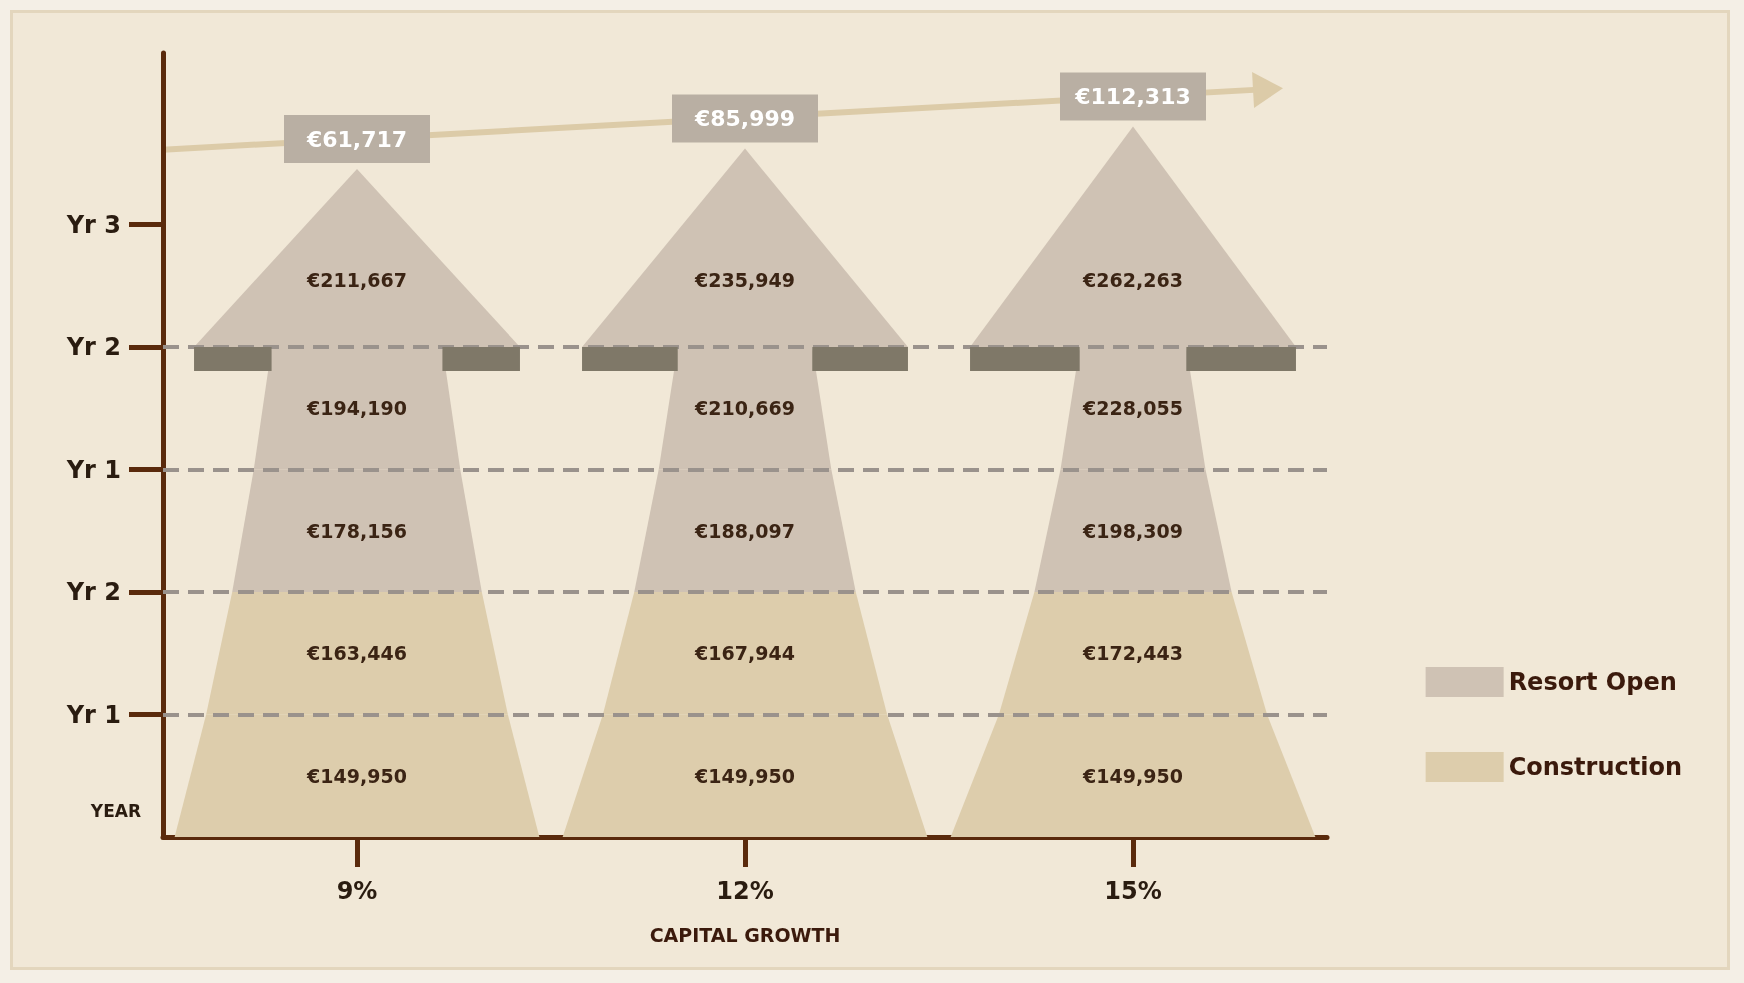 The width and height of the screenshot is (1744, 983). What do you see at coordinates (93, 224) in the screenshot?
I see `category-label: Yr 3` at bounding box center [93, 224].